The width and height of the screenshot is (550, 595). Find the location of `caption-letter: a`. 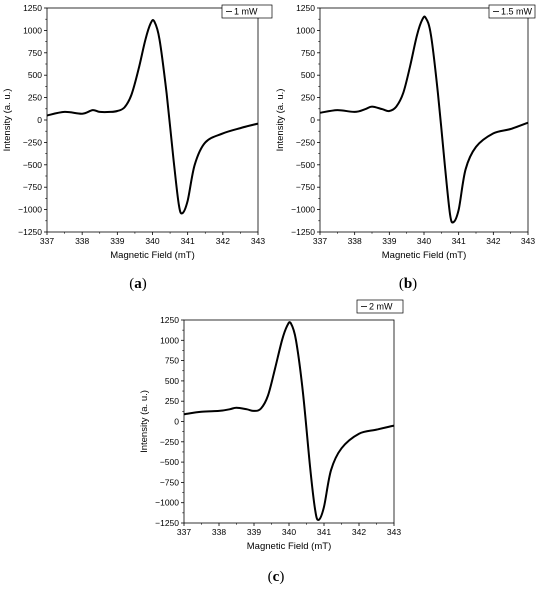

caption-letter: a is located at coordinates (138, 284).